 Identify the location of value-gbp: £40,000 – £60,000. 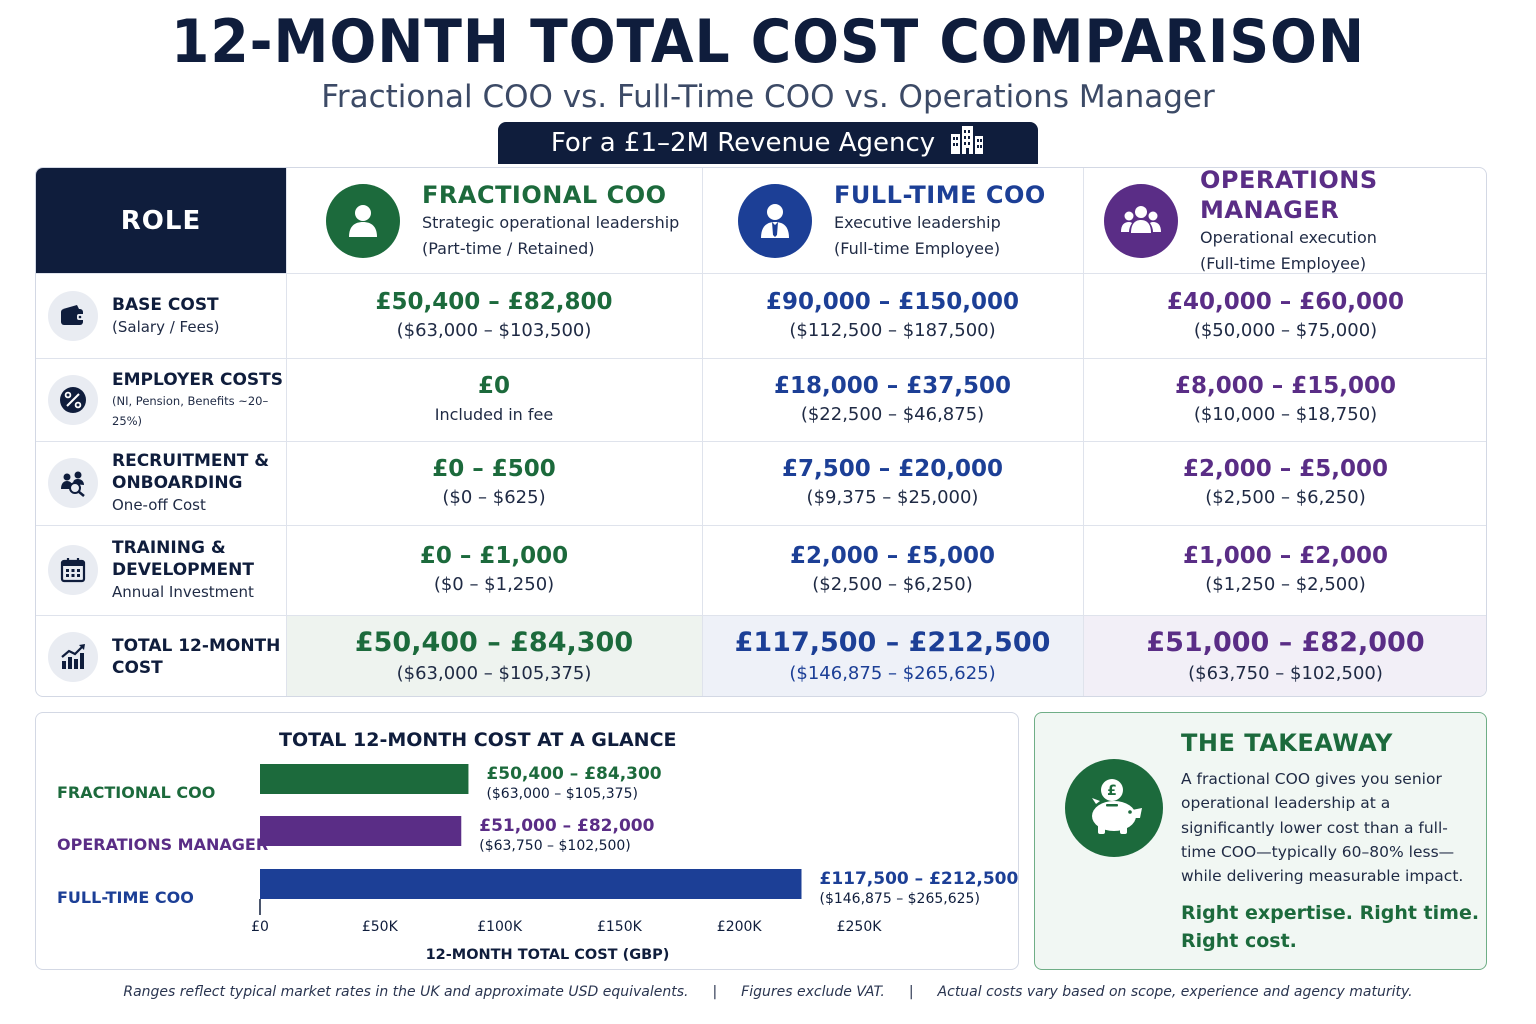
(1285, 301).